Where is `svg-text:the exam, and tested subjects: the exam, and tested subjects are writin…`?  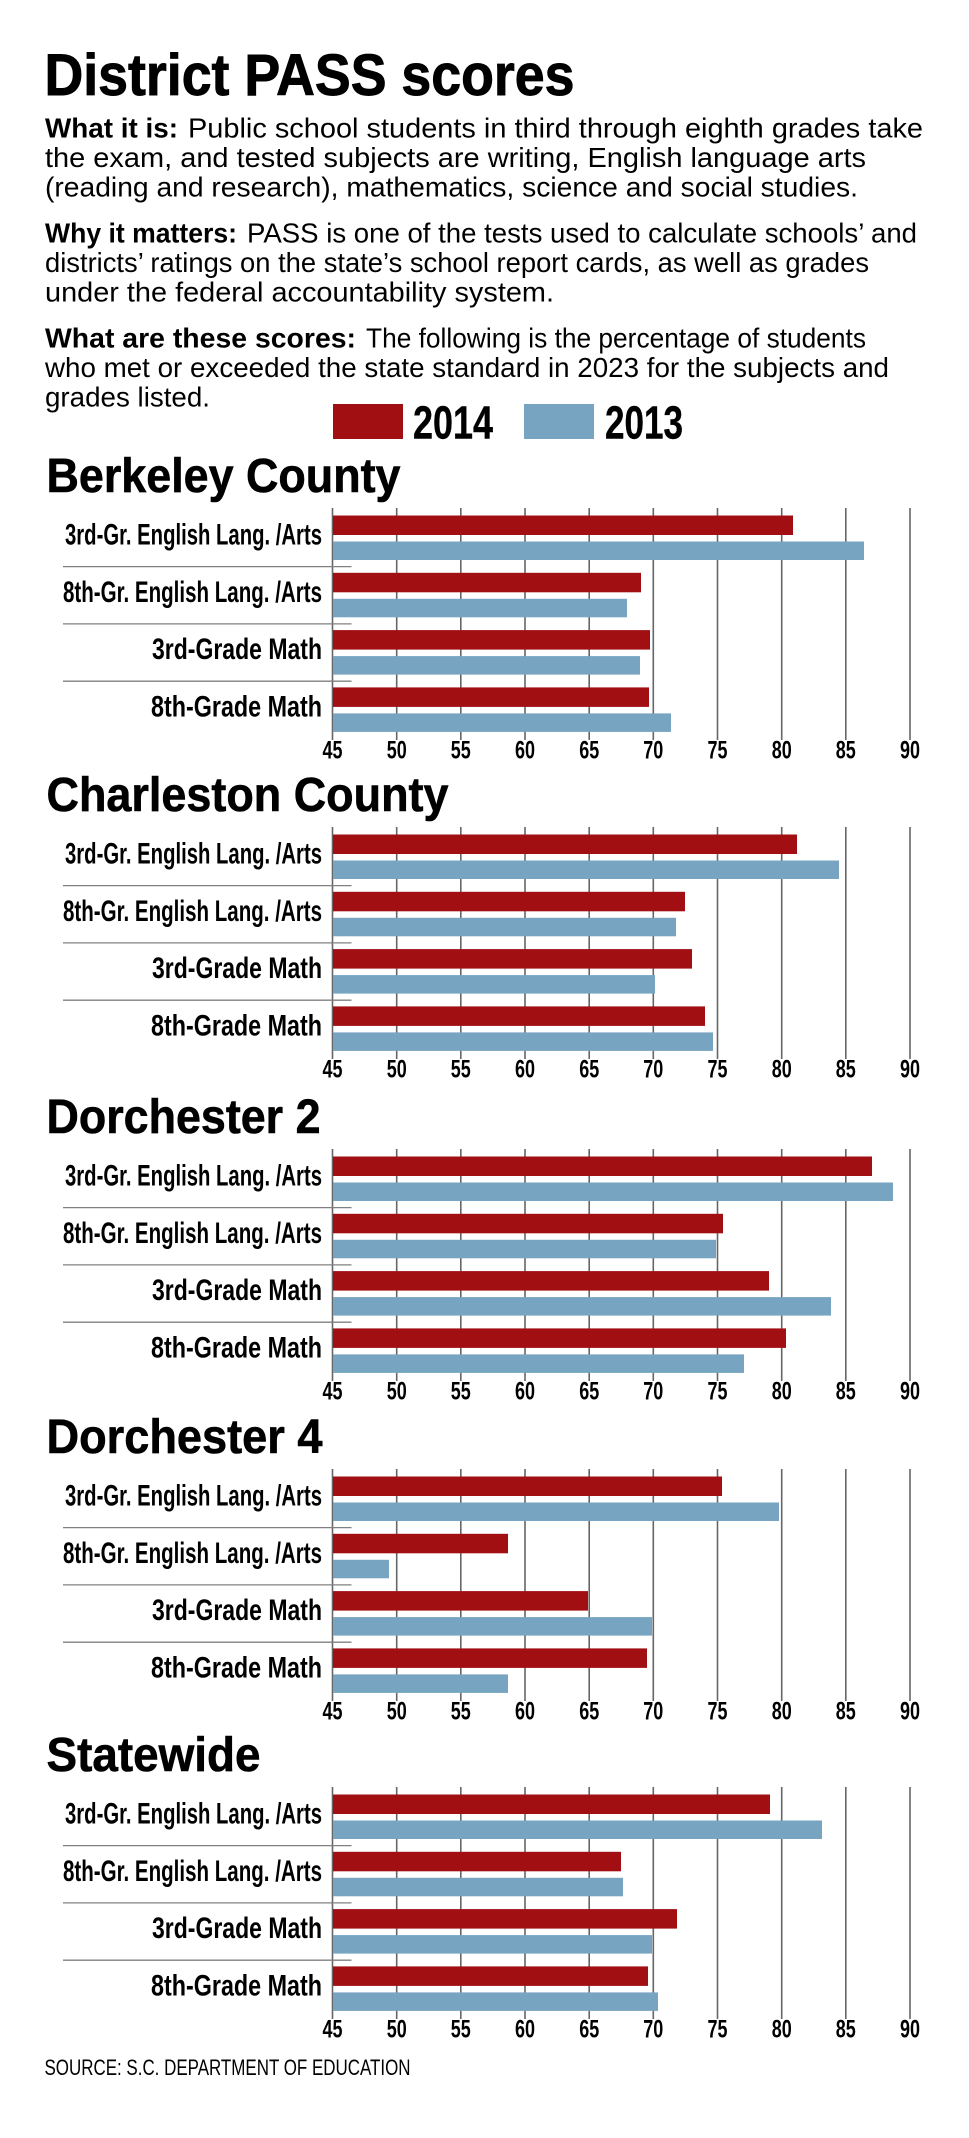
svg-text:the exam, and tested subjects: the exam, and tested subjects are writin… is located at coordinates (455, 157).